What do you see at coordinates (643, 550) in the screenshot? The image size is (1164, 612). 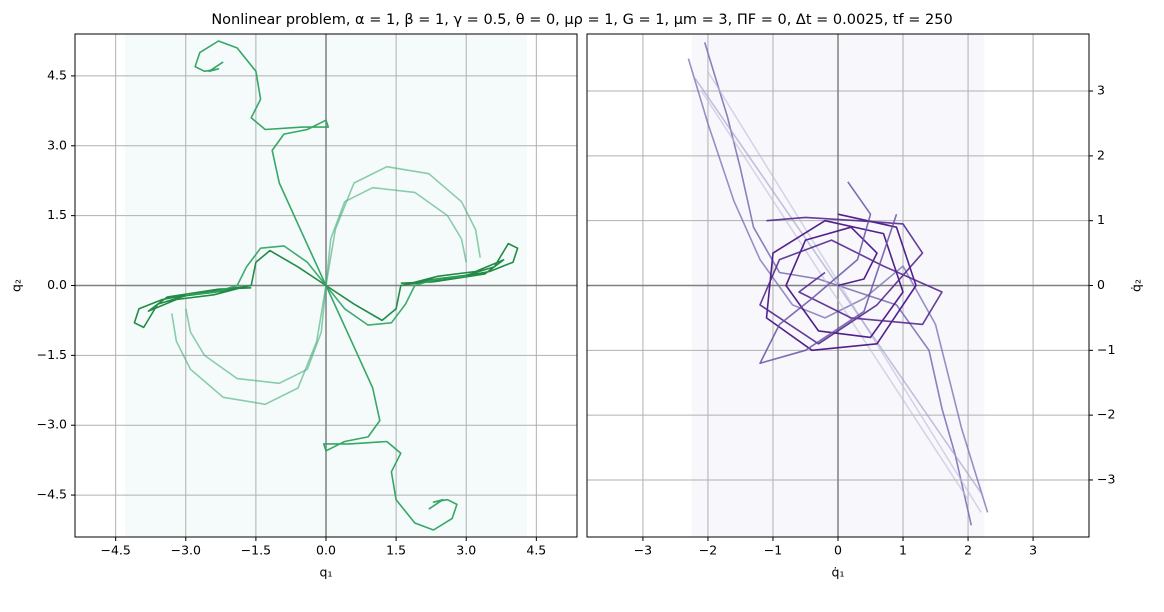 I see `x-tick-label: −3` at bounding box center [643, 550].